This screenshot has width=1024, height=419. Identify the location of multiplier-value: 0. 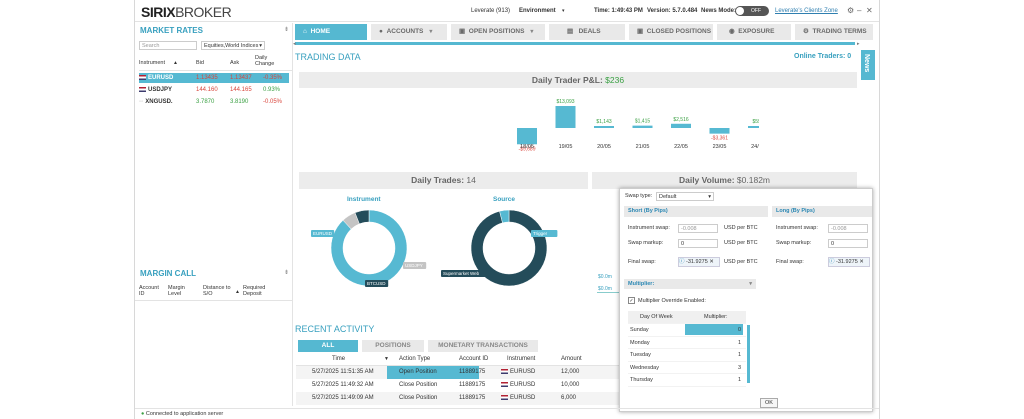
(714, 329).